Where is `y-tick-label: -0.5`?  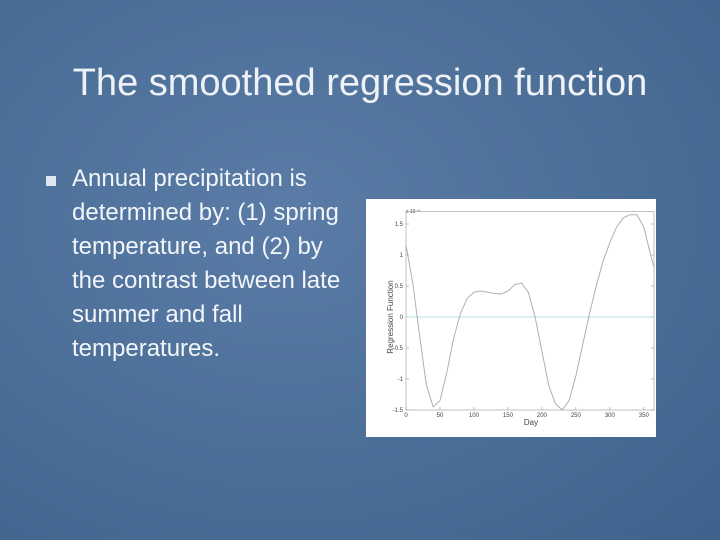 y-tick-label: -0.5 is located at coordinates (398, 349).